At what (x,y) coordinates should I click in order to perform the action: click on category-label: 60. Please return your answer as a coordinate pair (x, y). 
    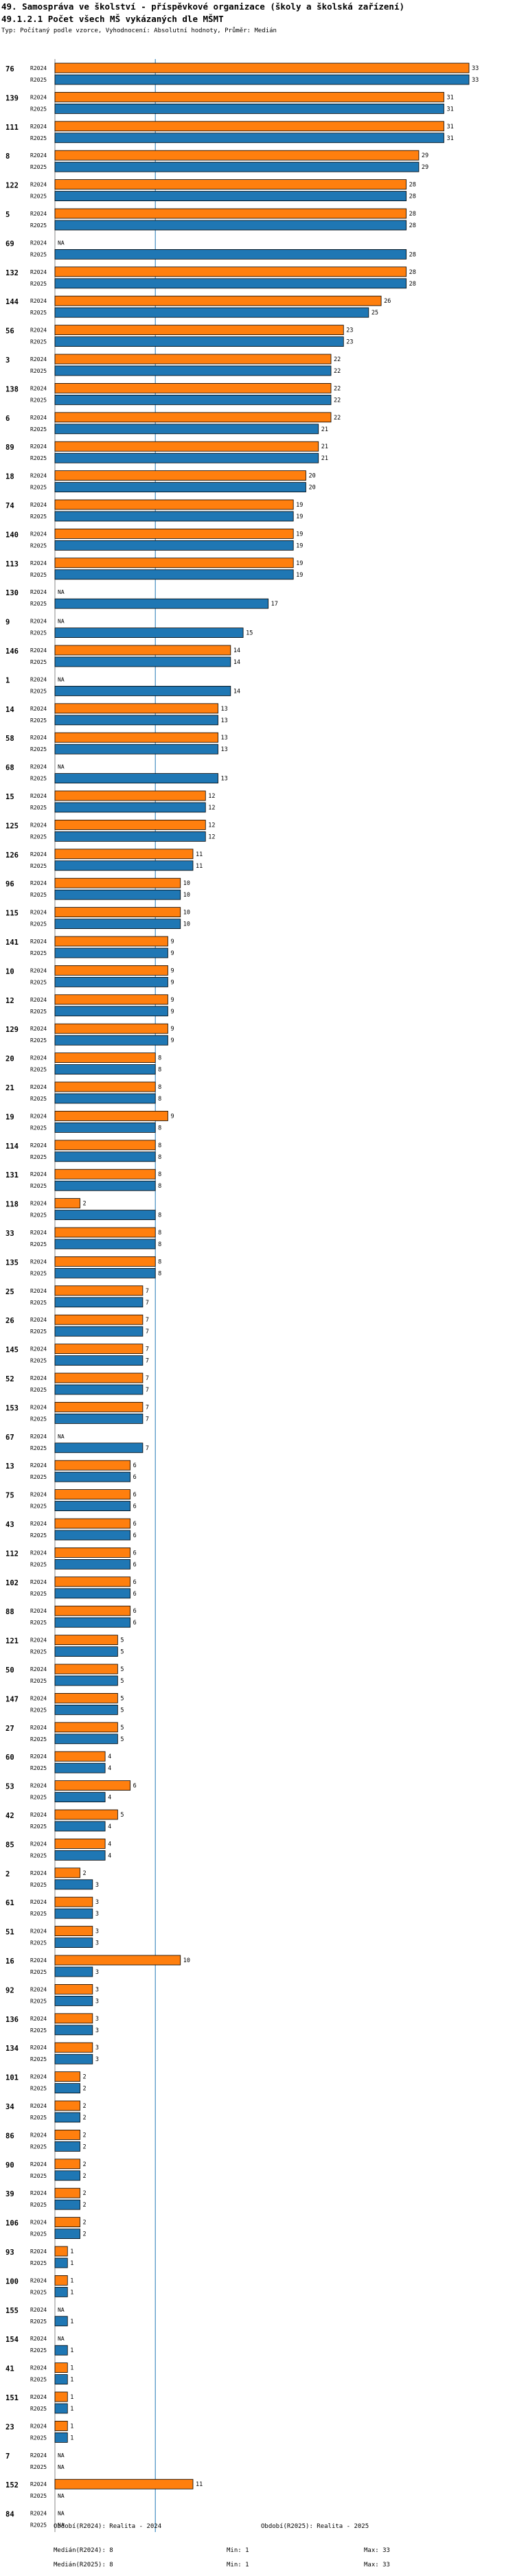
    Looking at the image, I should click on (9, 1757).